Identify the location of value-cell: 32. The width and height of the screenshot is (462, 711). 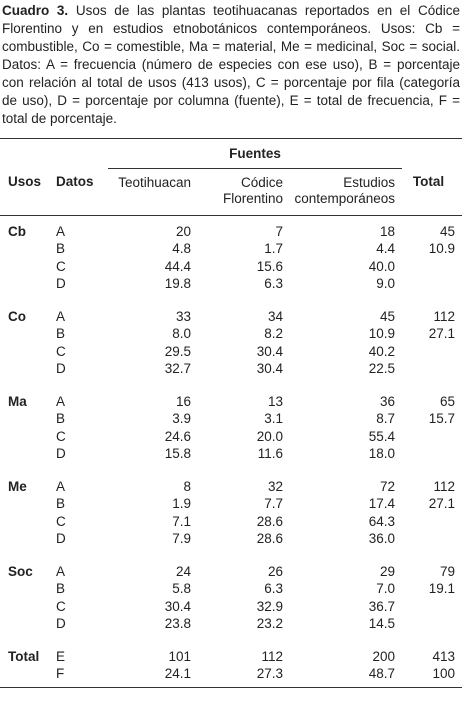
(275, 486).